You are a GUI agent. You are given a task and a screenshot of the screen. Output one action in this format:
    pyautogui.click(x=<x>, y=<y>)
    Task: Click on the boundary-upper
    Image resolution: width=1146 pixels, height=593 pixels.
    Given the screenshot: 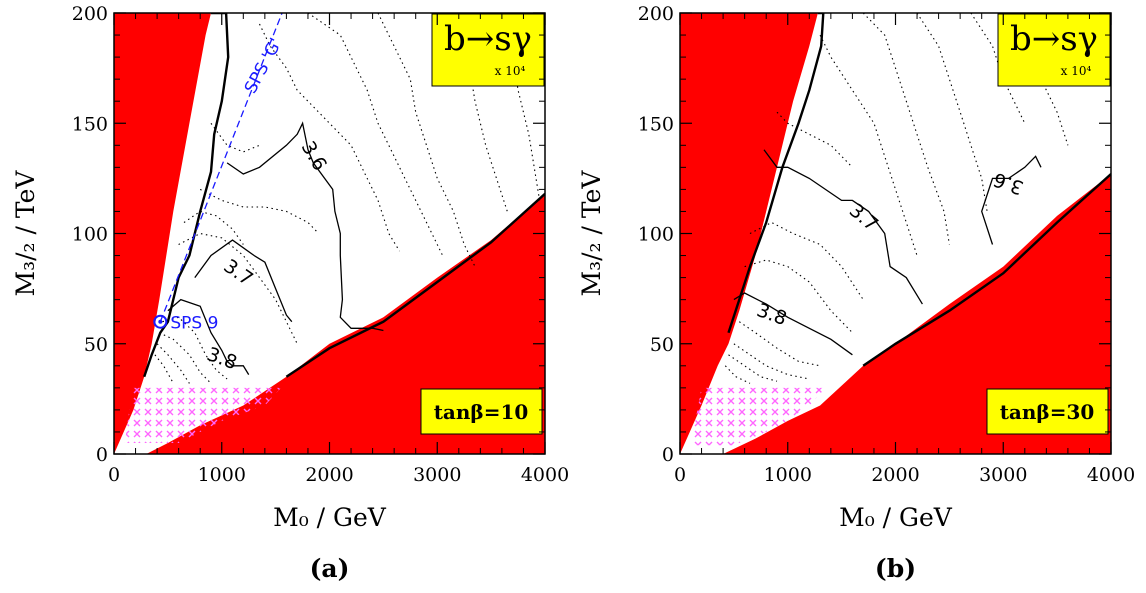 What is the action you would take?
    pyautogui.click(x=776, y=173)
    